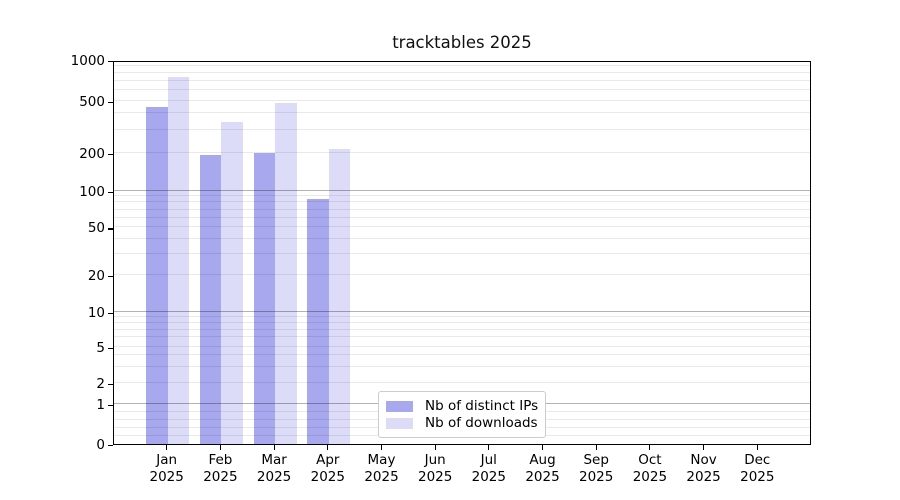  What do you see at coordinates (264, 298) in the screenshot?
I see `bar-ips-mar` at bounding box center [264, 298].